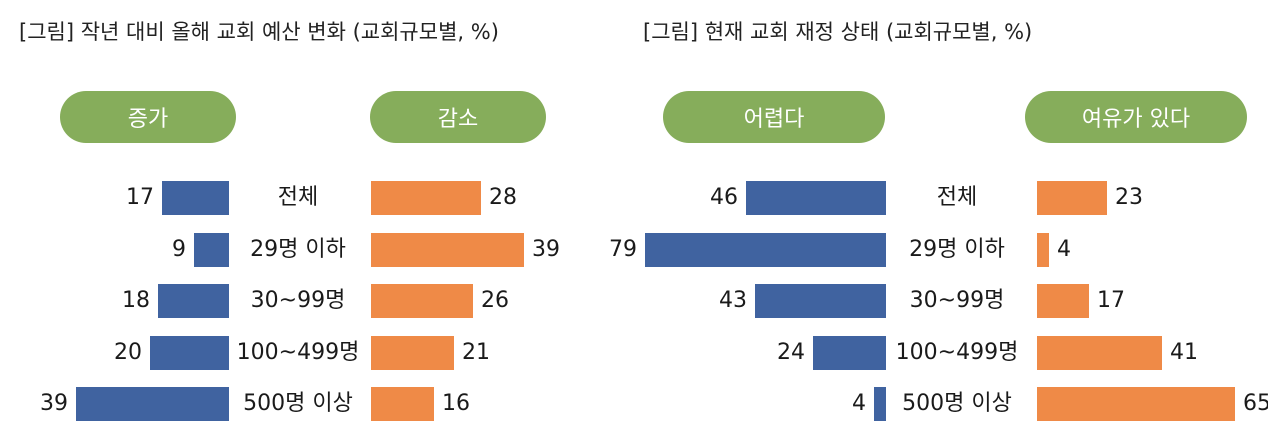 This screenshot has width=1268, height=444. I want to click on bar-row: 18 30~99명 26, so click(310, 301).